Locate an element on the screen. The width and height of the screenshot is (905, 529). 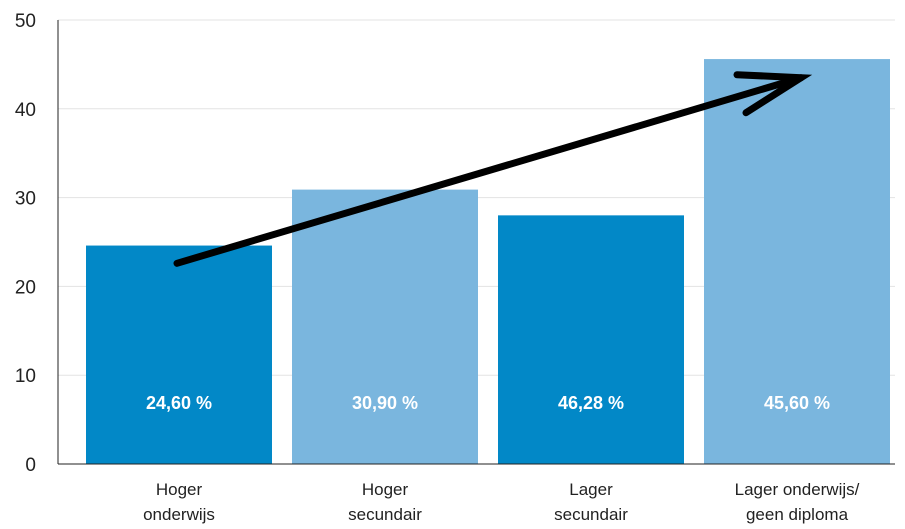
data-labels: 24,60 % 30,90 % 46,28 % 45,60 % is located at coordinates (488, 403).